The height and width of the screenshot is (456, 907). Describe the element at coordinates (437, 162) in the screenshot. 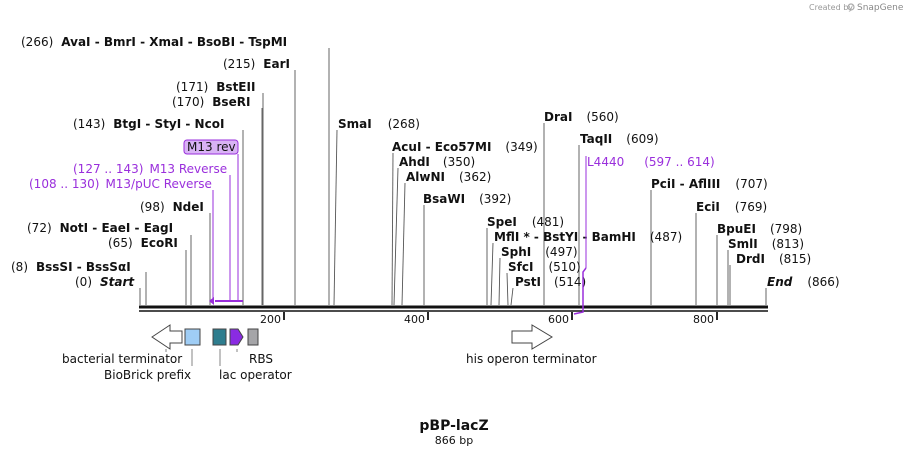

I see `site-label-ahdi: AhdI (350)` at that location.